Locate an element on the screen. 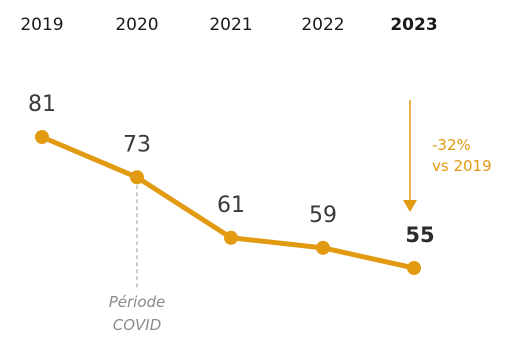 The image size is (508, 345). change-arrow-head is located at coordinates (410, 206).